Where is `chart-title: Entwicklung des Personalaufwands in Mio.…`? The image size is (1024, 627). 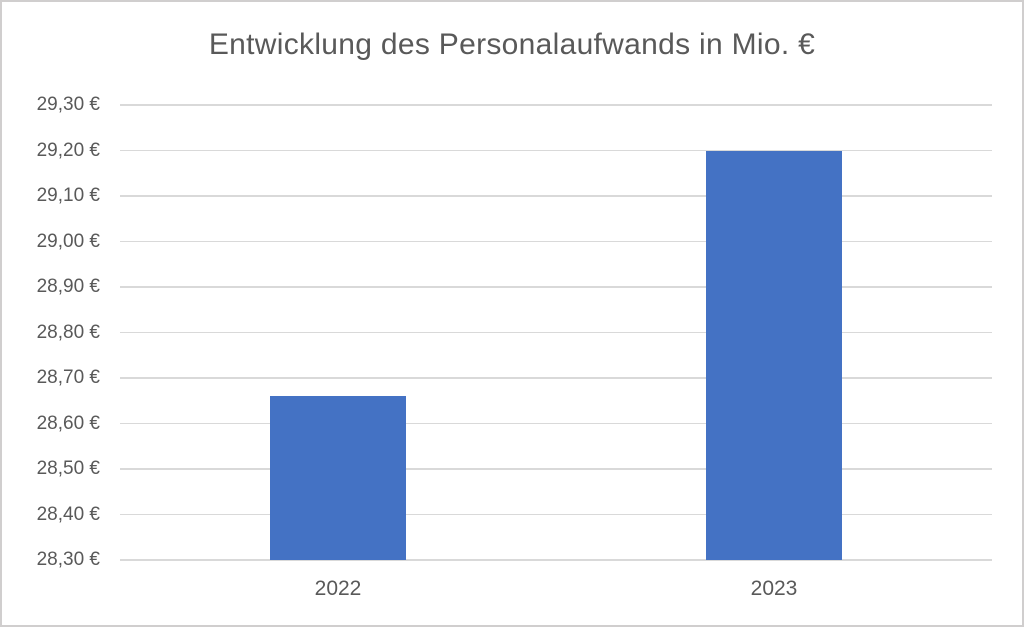
chart-title: Entwicklung des Personalaufwands in Mio.… is located at coordinates (512, 44).